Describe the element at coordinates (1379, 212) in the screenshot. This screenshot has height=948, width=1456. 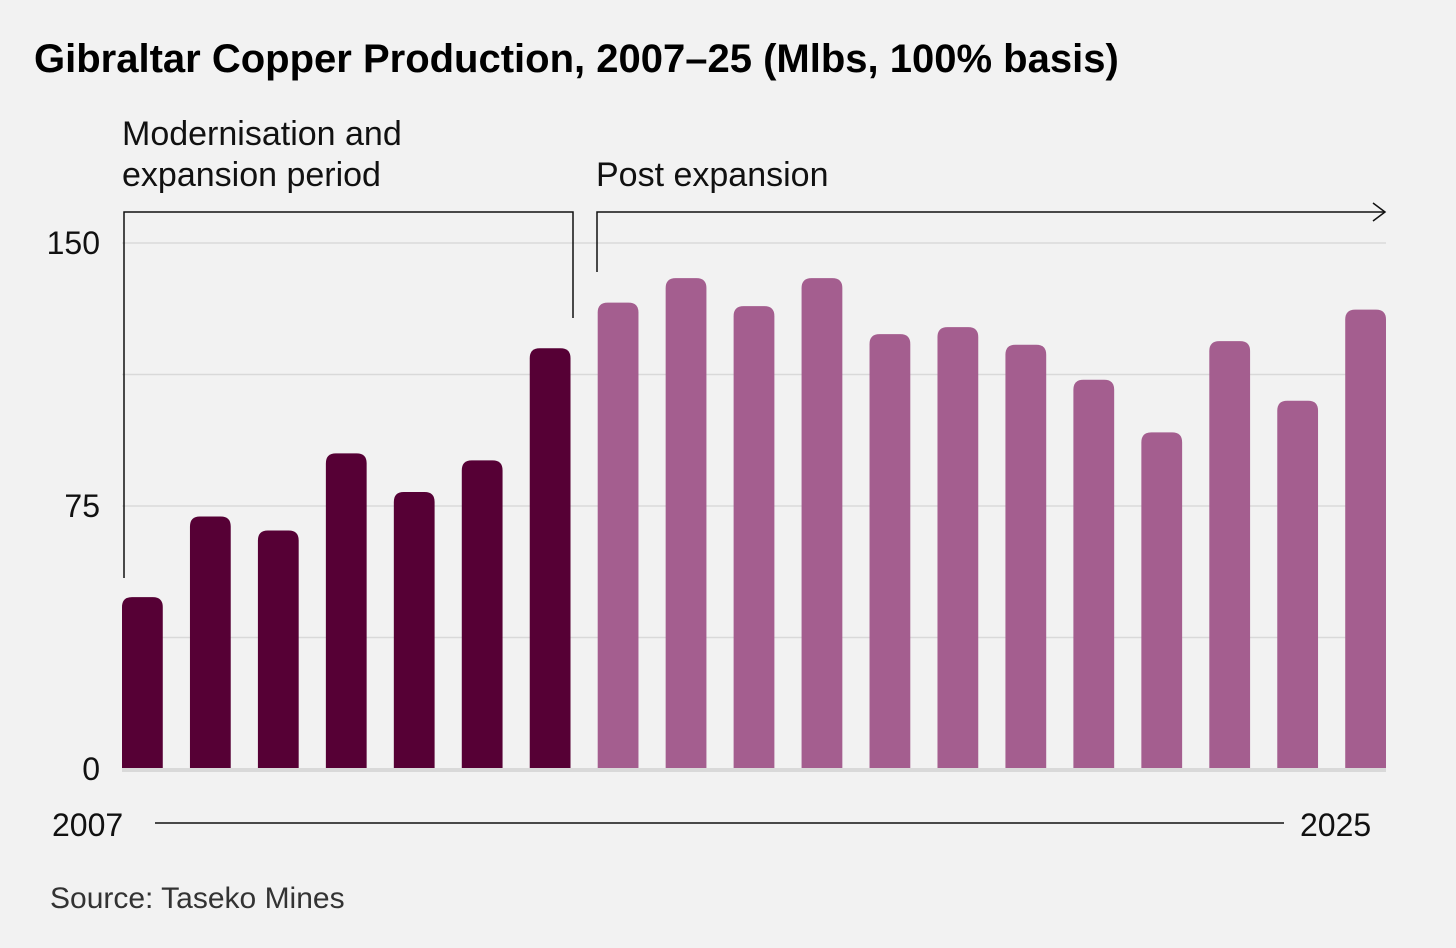
I see `arrow-head-icon` at that location.